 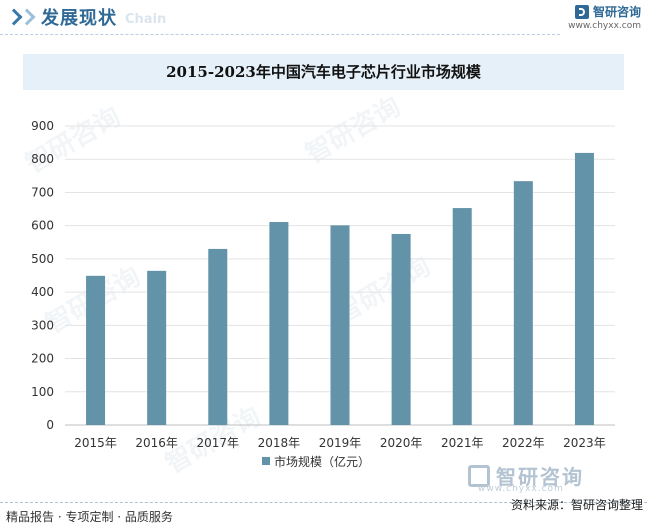 What do you see at coordinates (576, 505) in the screenshot?
I see `data-source: 资料来源：智研咨询整理` at bounding box center [576, 505].